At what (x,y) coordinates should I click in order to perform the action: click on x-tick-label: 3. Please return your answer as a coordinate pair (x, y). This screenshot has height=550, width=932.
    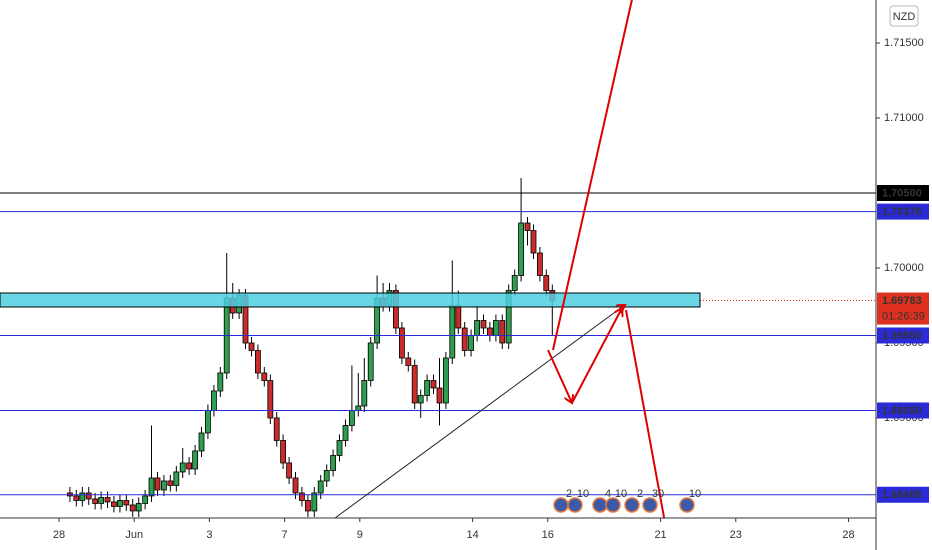
    Looking at the image, I should click on (209, 535).